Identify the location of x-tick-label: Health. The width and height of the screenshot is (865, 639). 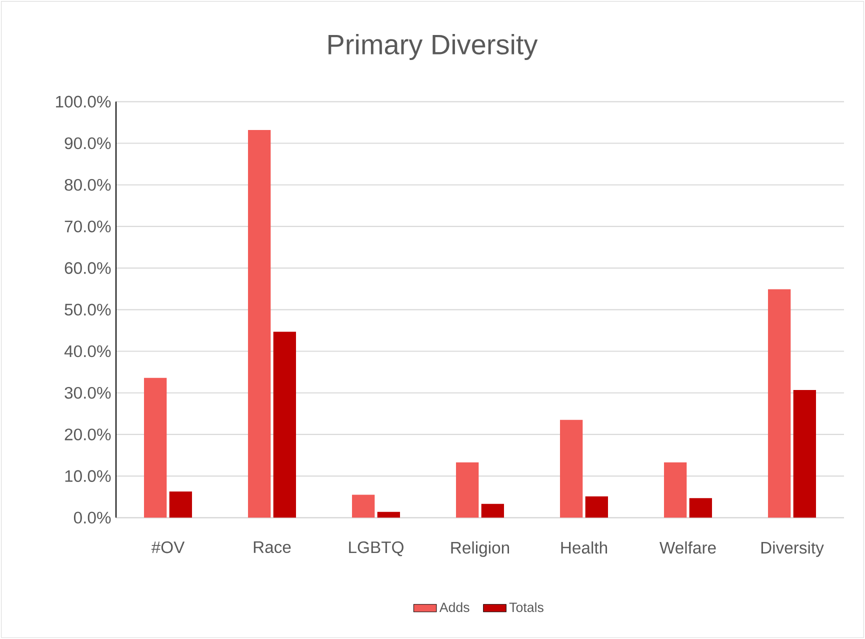
(584, 547).